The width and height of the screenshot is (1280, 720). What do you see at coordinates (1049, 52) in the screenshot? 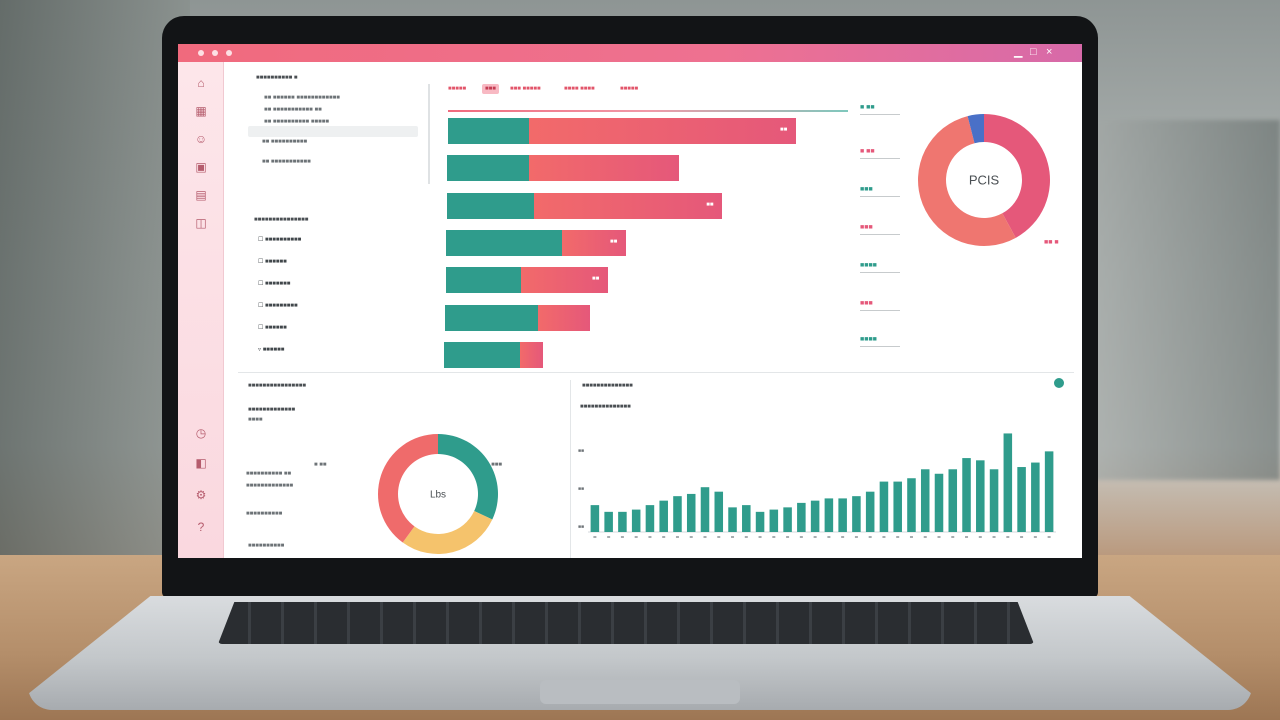
I see `close-icon: ×` at bounding box center [1049, 52].